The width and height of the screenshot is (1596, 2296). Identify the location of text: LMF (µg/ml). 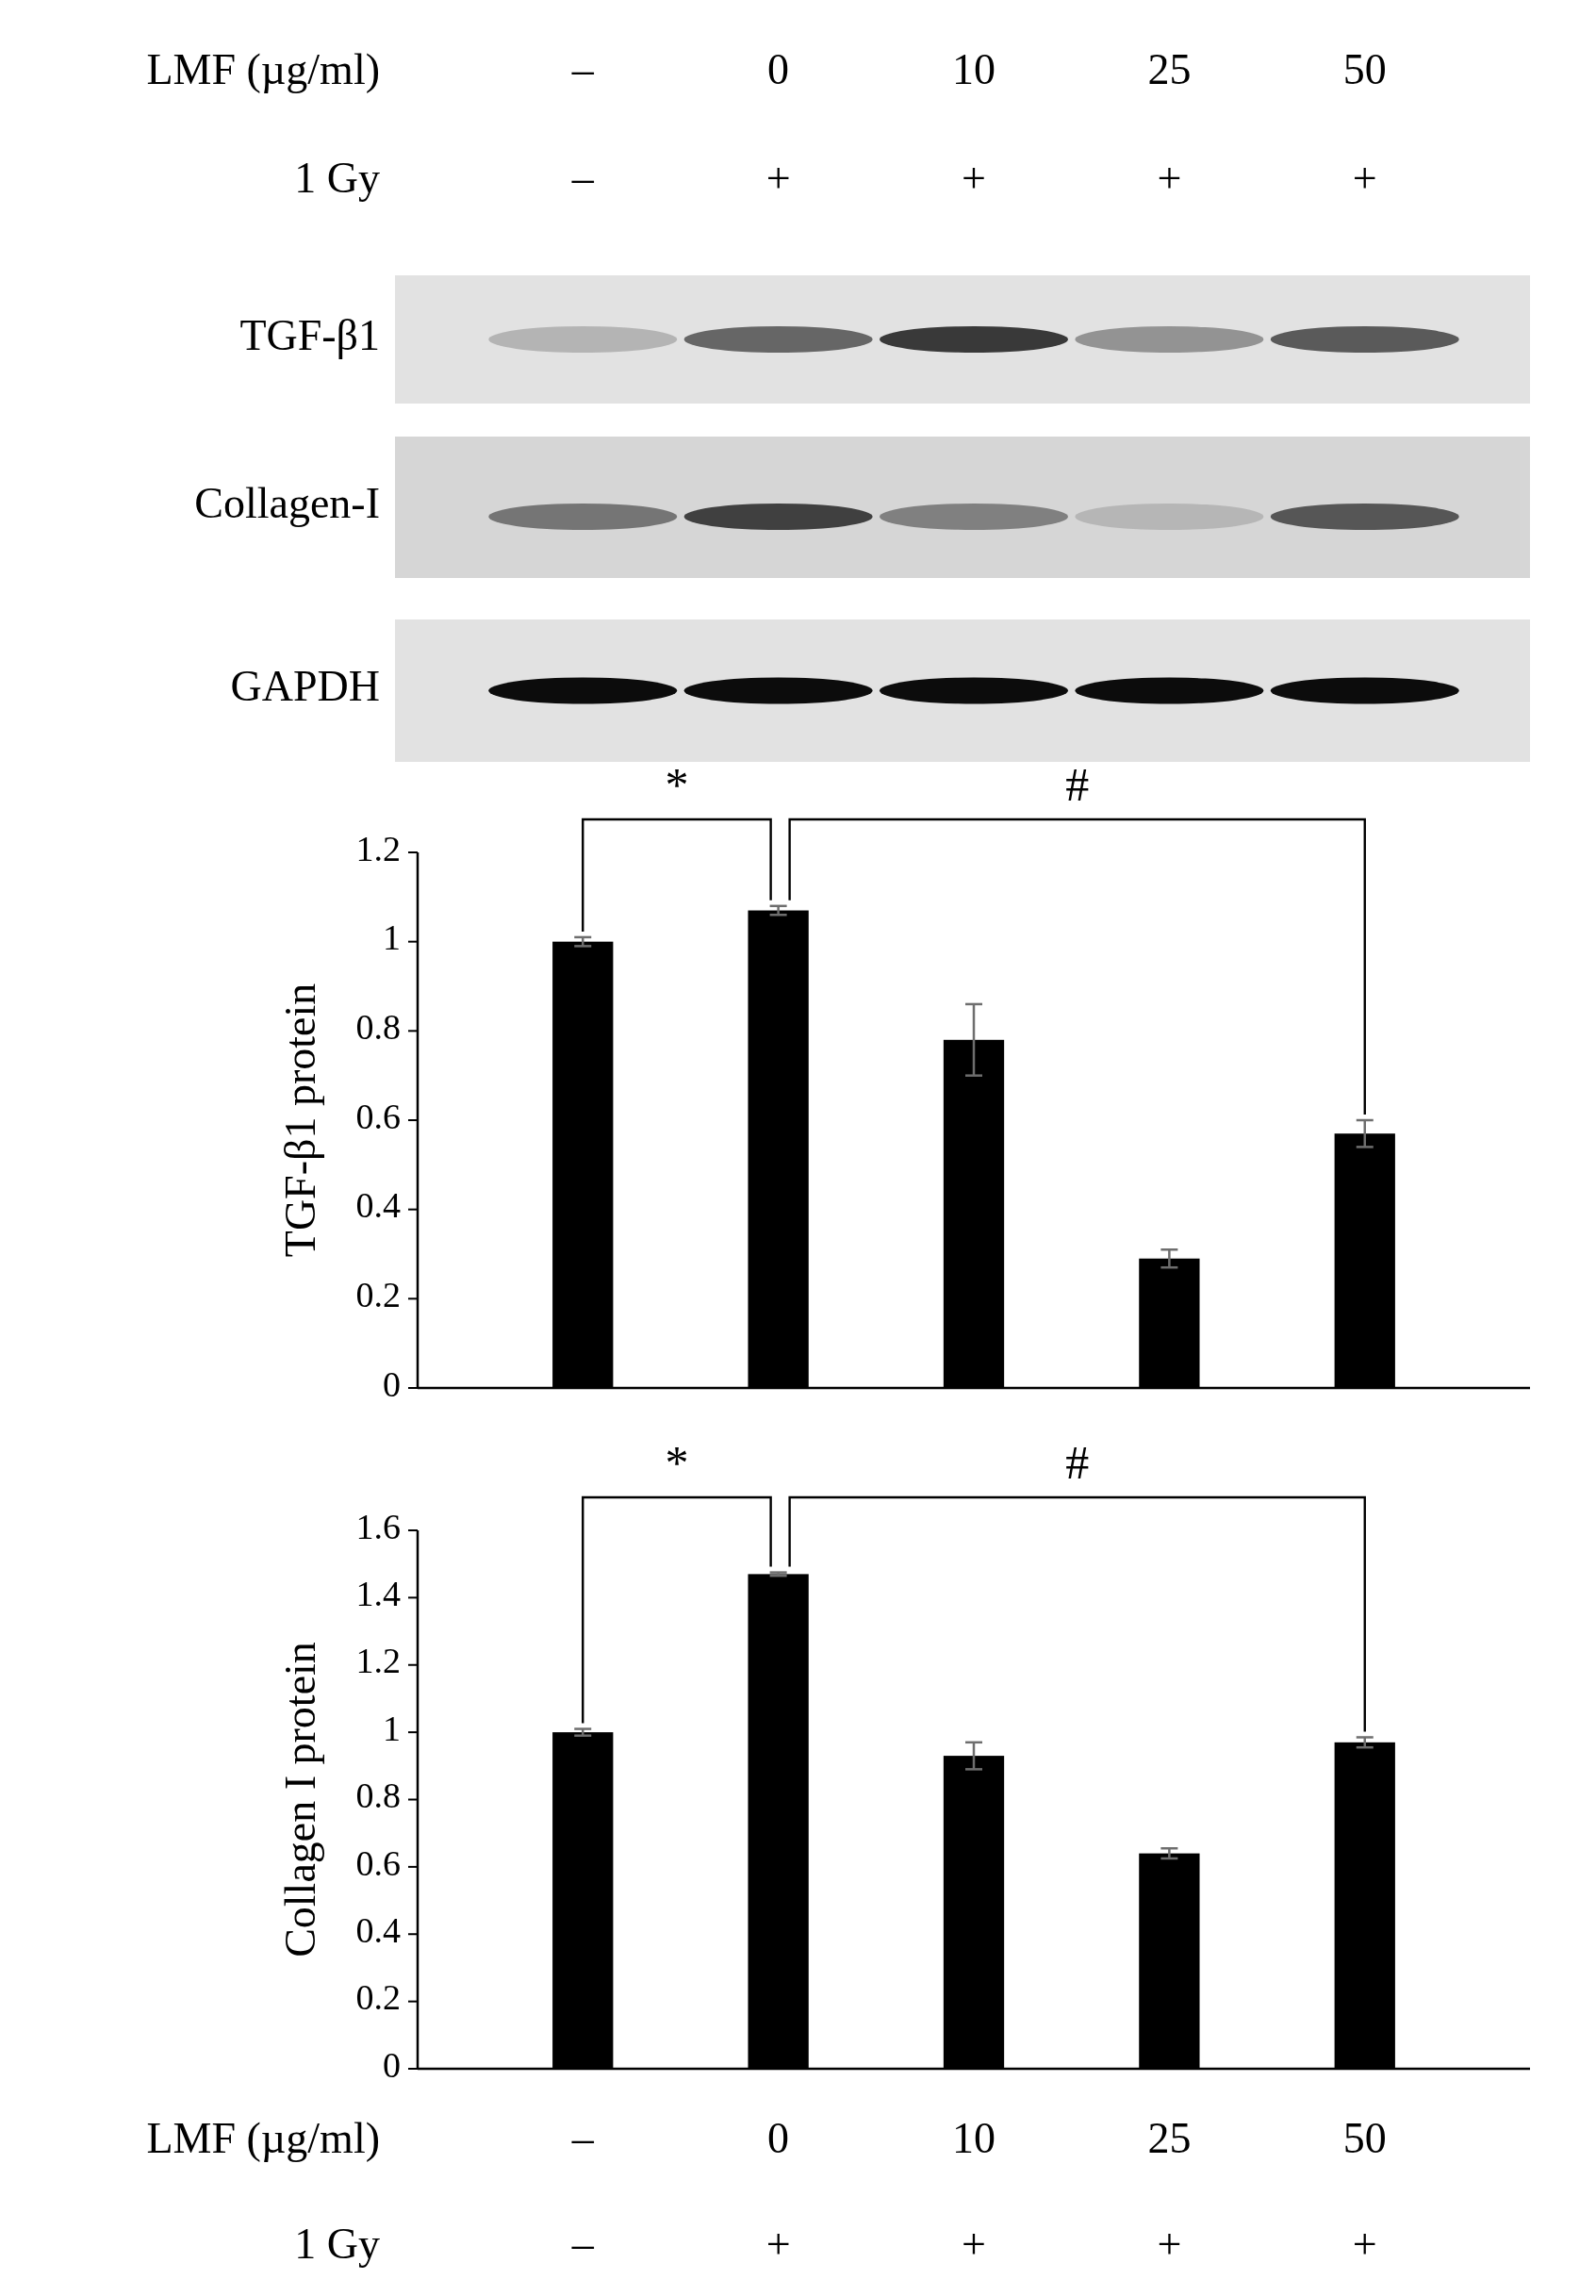
(263, 68).